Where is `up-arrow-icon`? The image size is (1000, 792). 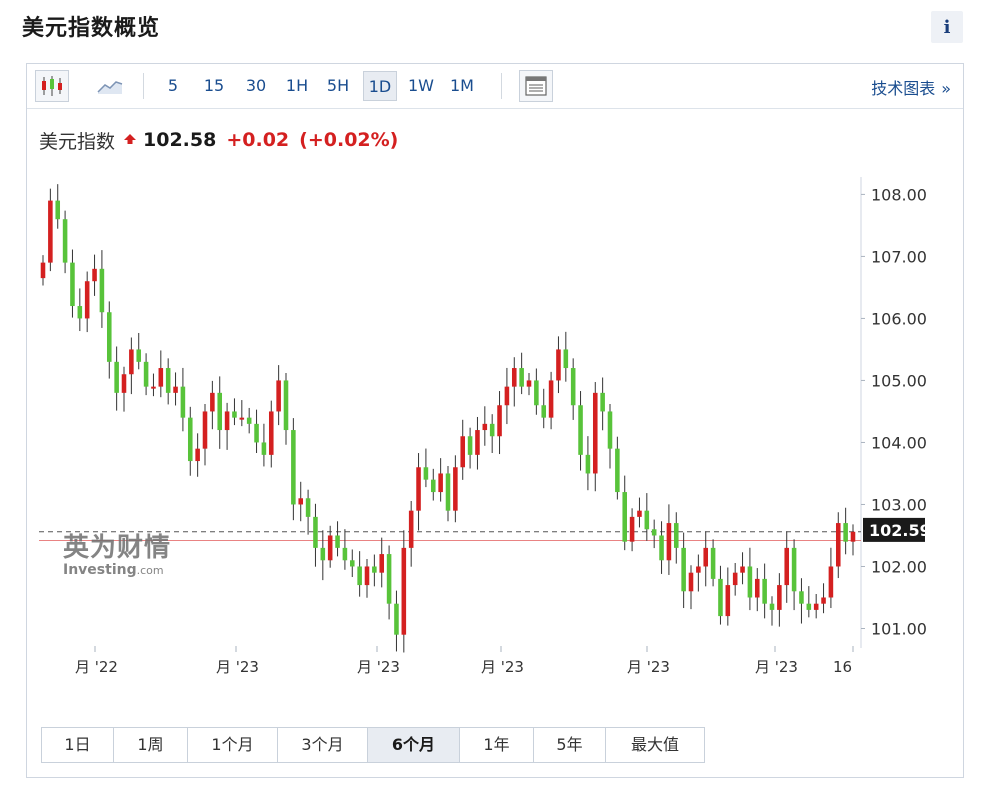
up-arrow-icon is located at coordinates (130, 140).